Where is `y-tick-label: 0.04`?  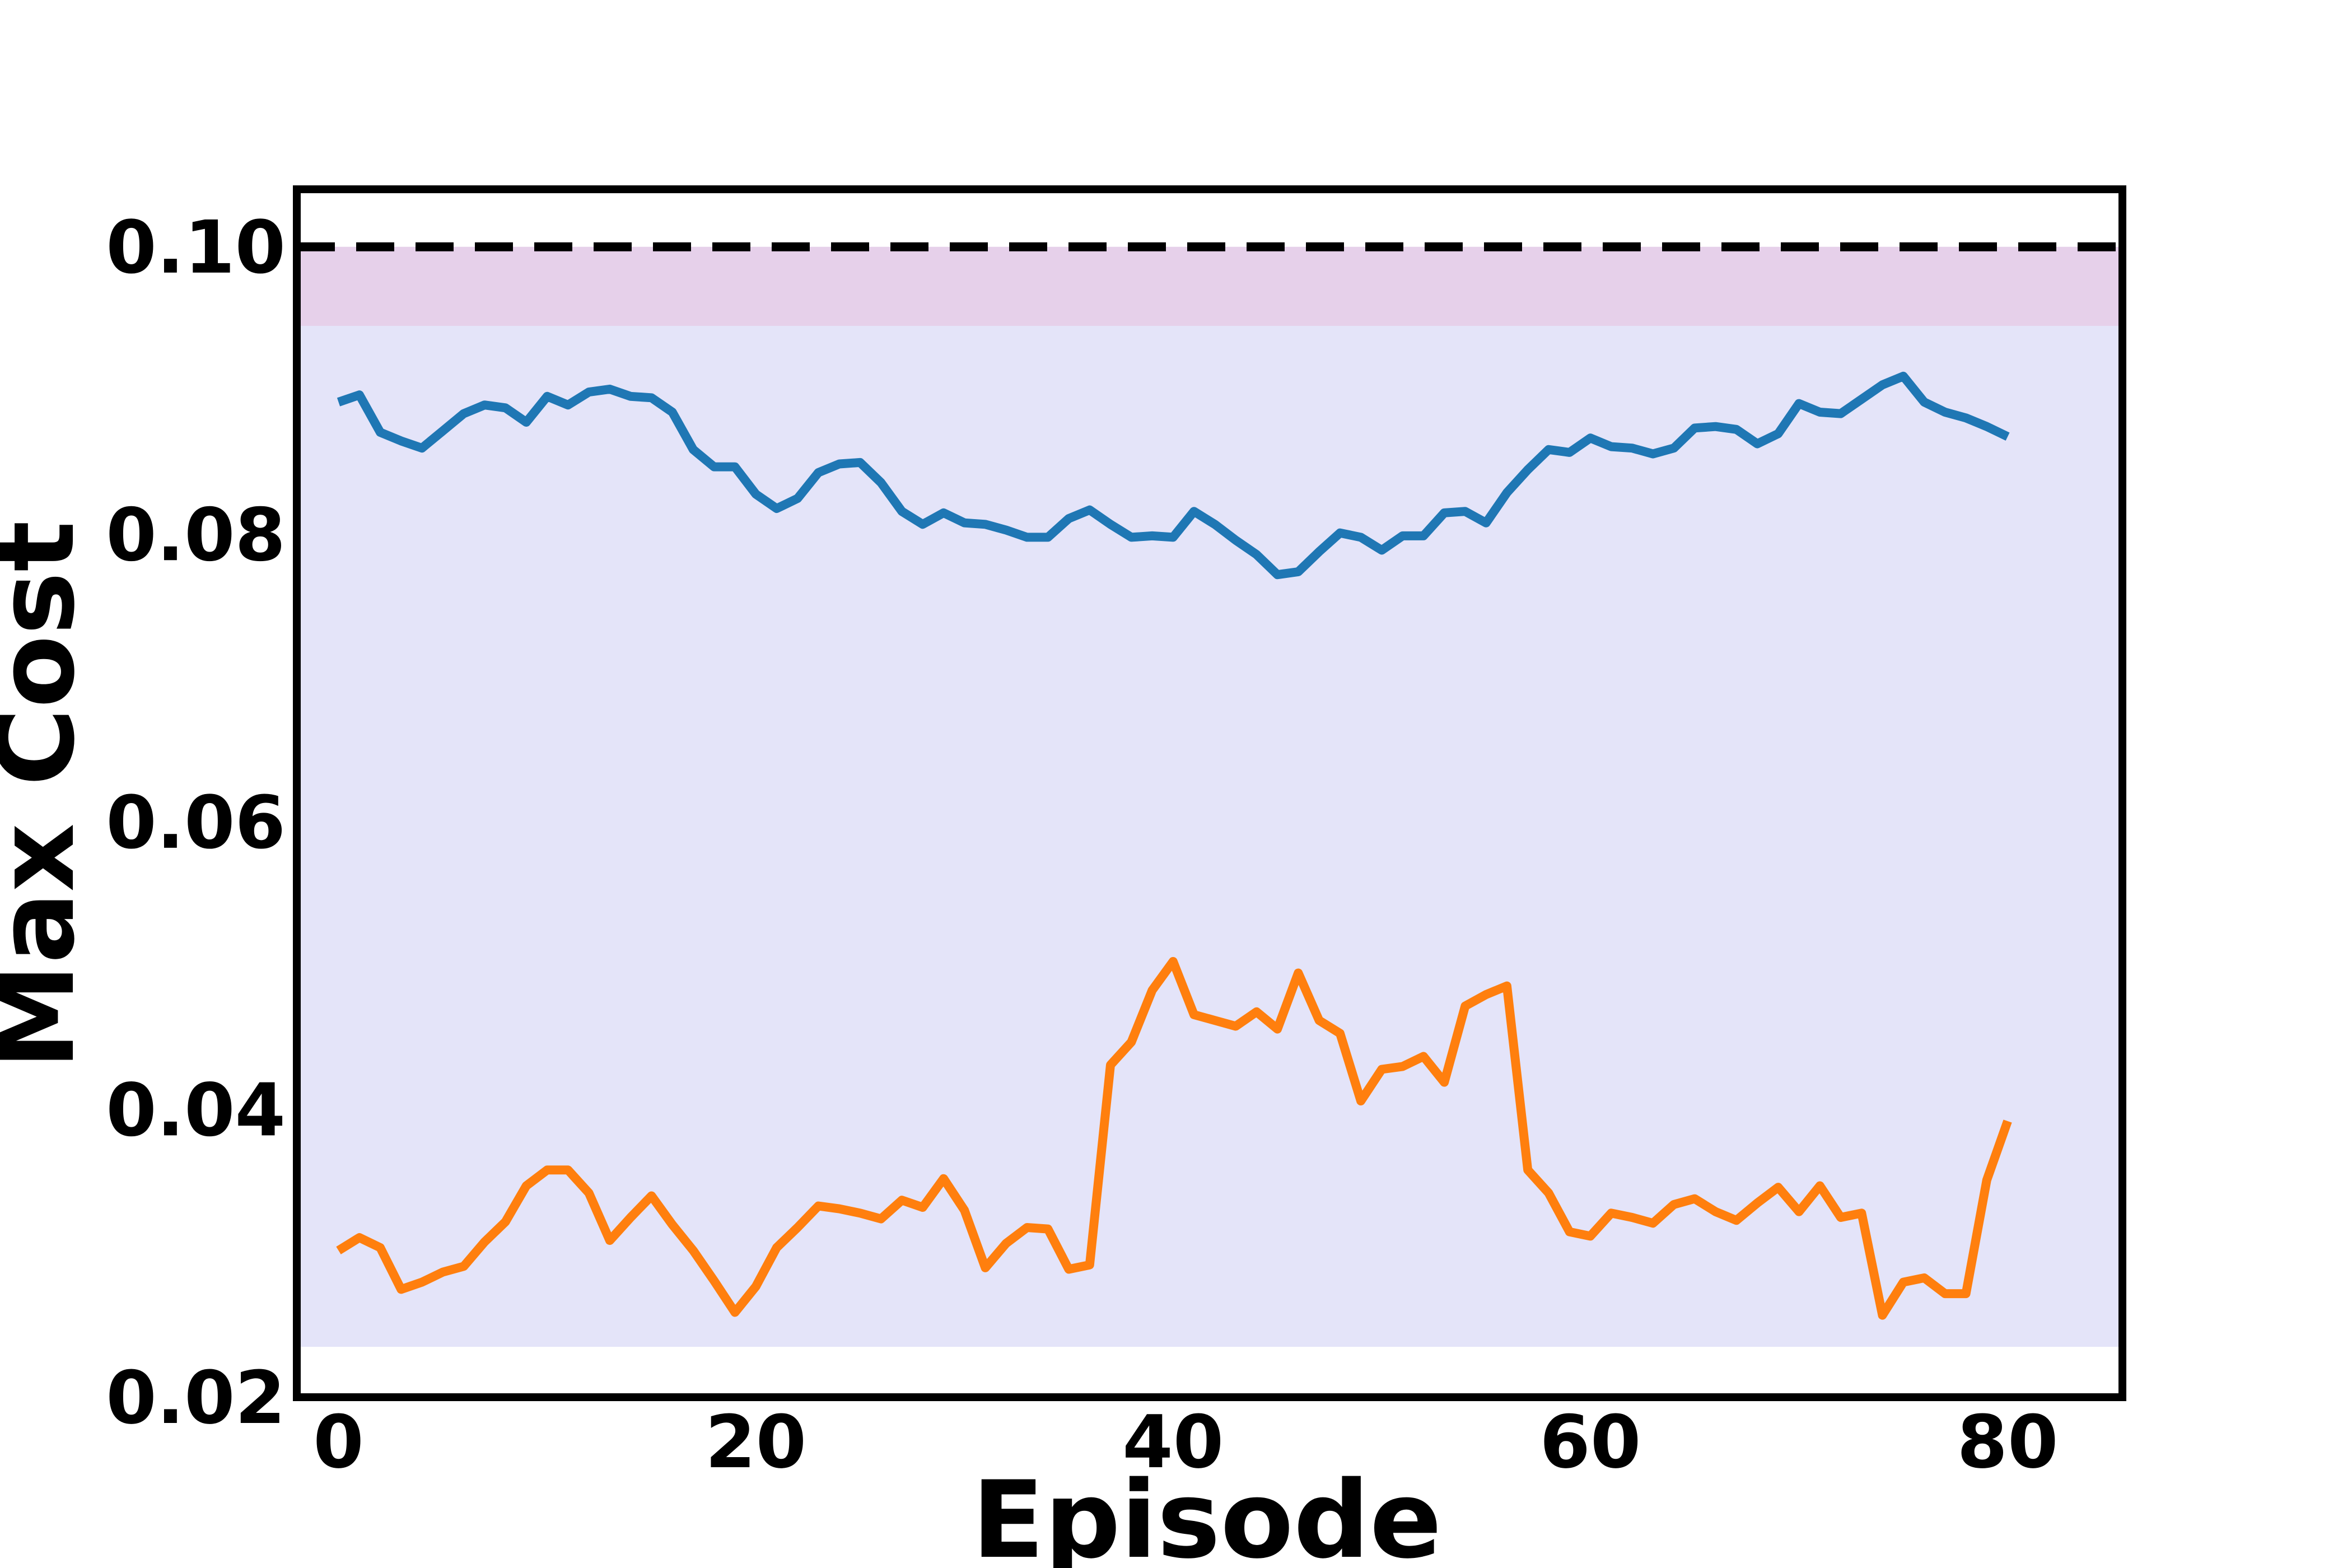
y-tick-label: 0.04 is located at coordinates (196, 1109).